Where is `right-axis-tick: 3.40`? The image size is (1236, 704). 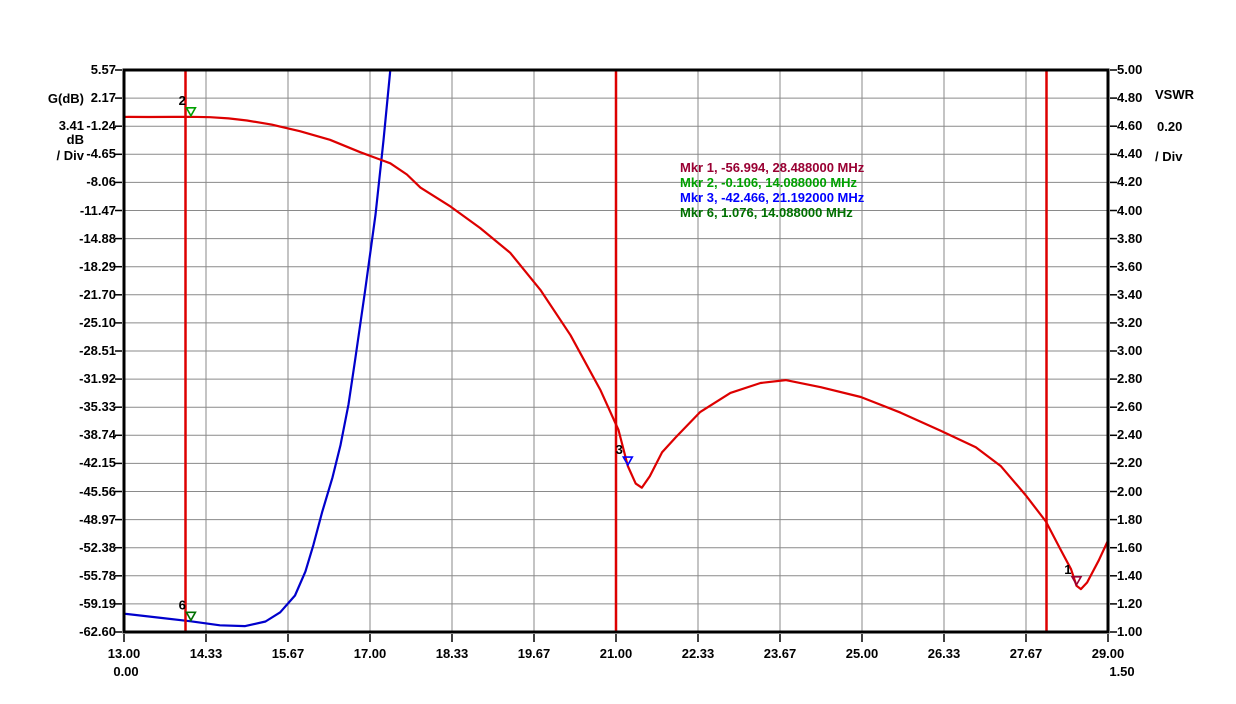
right-axis-tick: 3.40 is located at coordinates (1130, 294).